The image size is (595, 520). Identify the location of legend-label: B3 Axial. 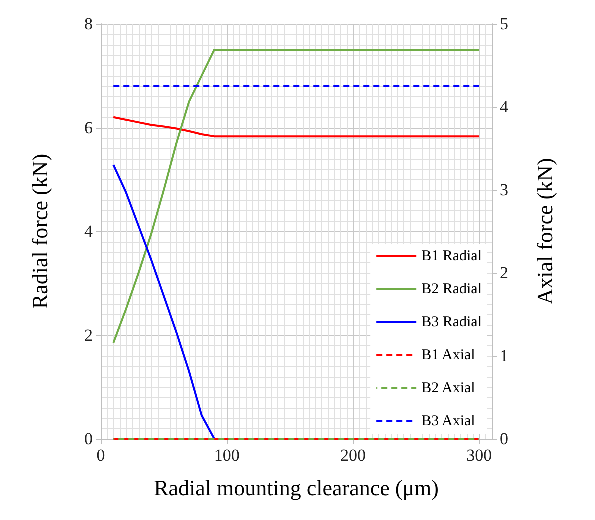
(449, 422).